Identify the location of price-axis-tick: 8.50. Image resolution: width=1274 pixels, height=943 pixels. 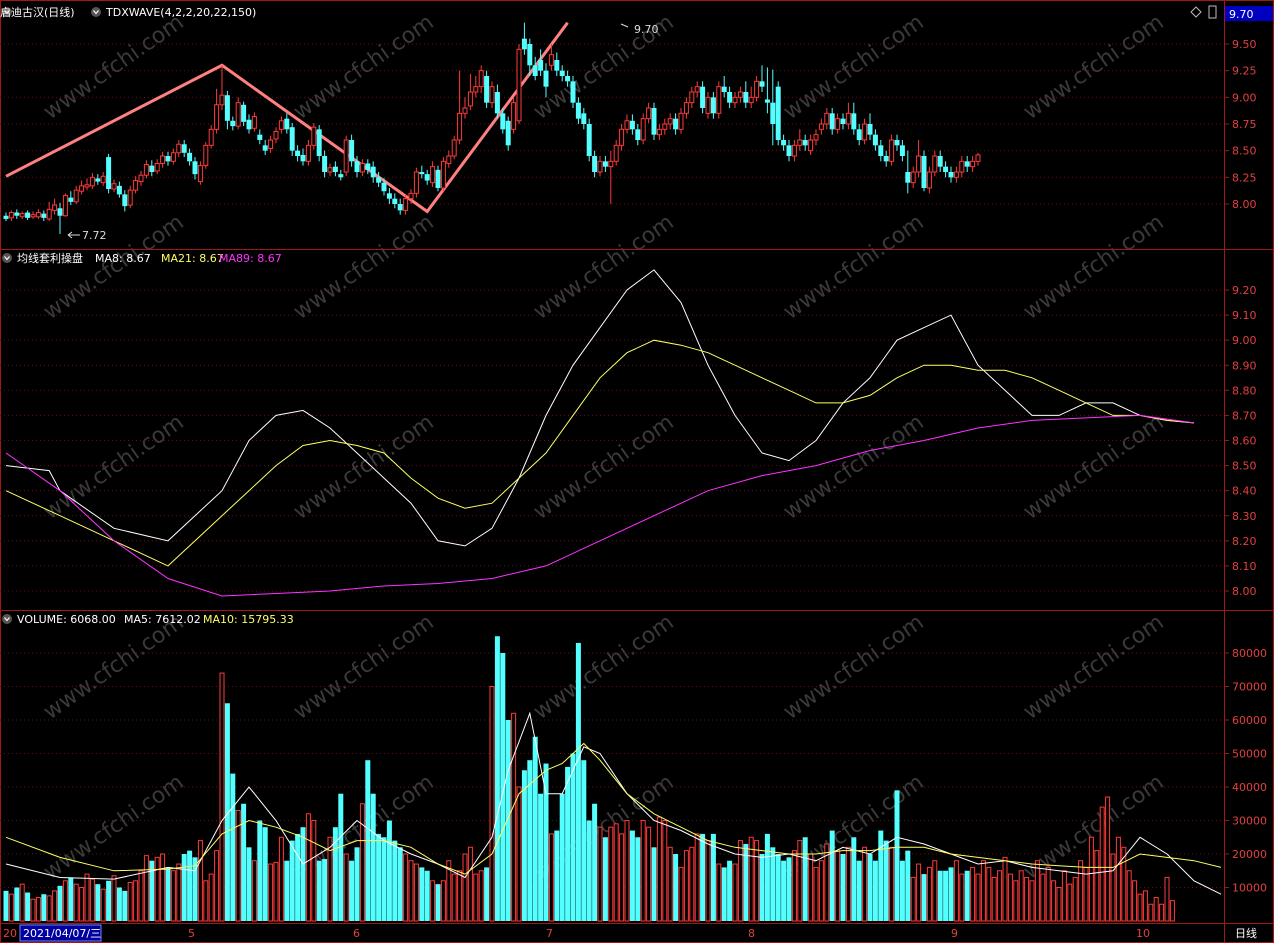
(1244, 151).